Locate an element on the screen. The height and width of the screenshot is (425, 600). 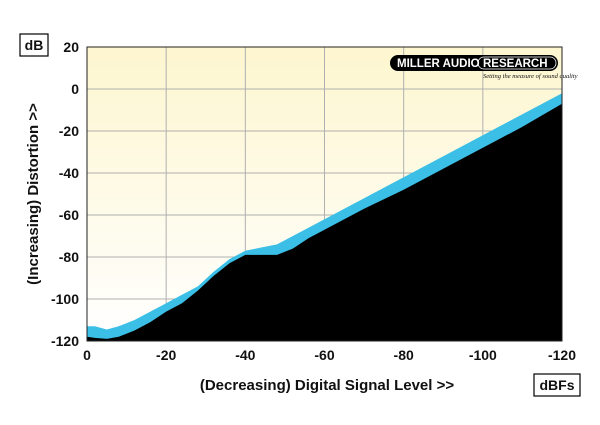
x-axis-title: (Decreasing) Digital Signal Level >> is located at coordinates (327, 385).